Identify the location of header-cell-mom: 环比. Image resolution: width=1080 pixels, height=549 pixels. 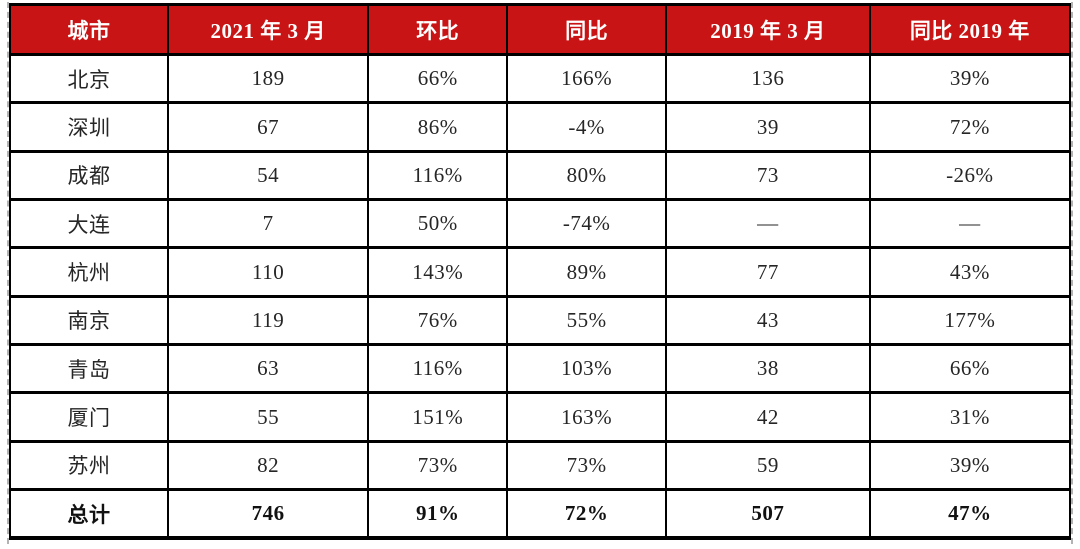
(438, 29).